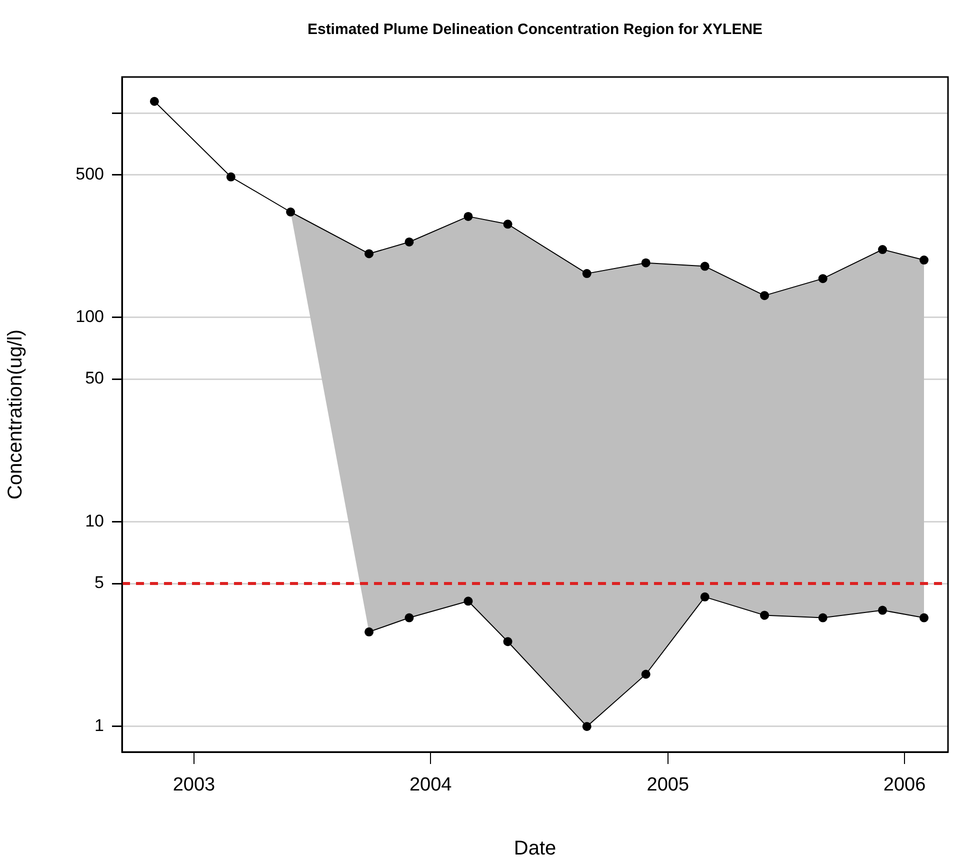 The height and width of the screenshot is (865, 969). What do you see at coordinates (99, 582) in the screenshot?
I see `y-tick-label: 5` at bounding box center [99, 582].